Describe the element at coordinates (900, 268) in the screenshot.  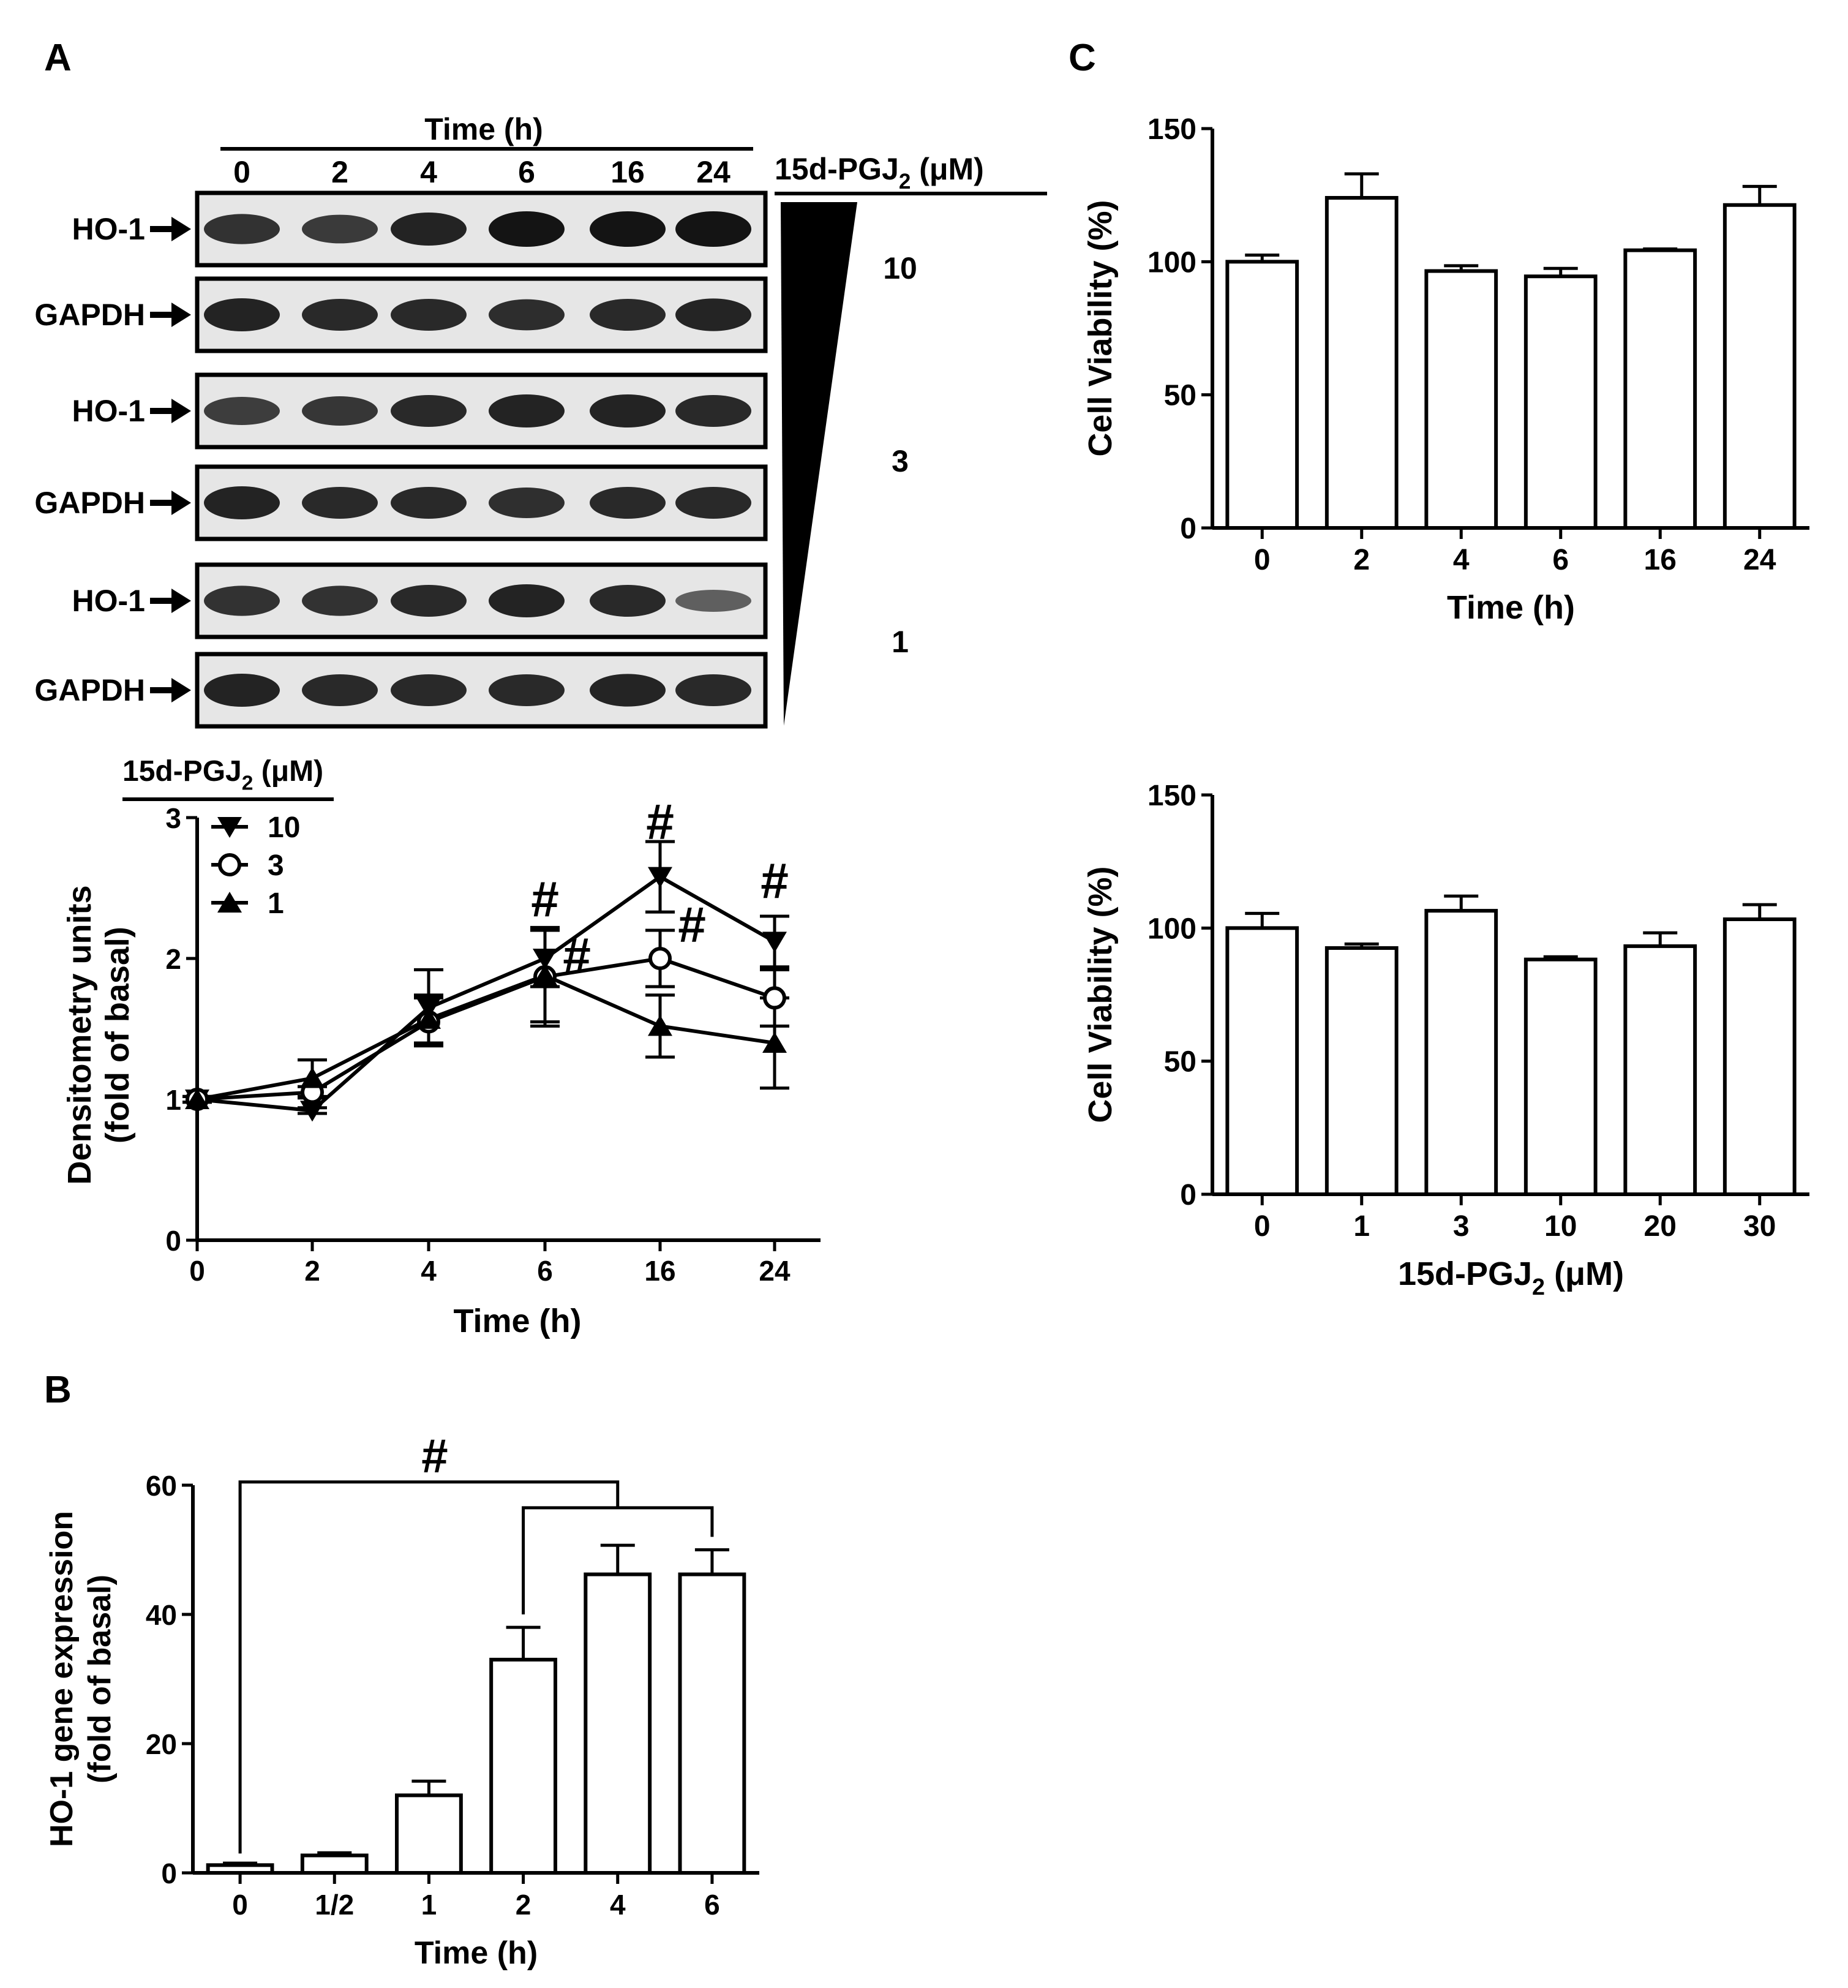
I see `dose-label: 10` at that location.